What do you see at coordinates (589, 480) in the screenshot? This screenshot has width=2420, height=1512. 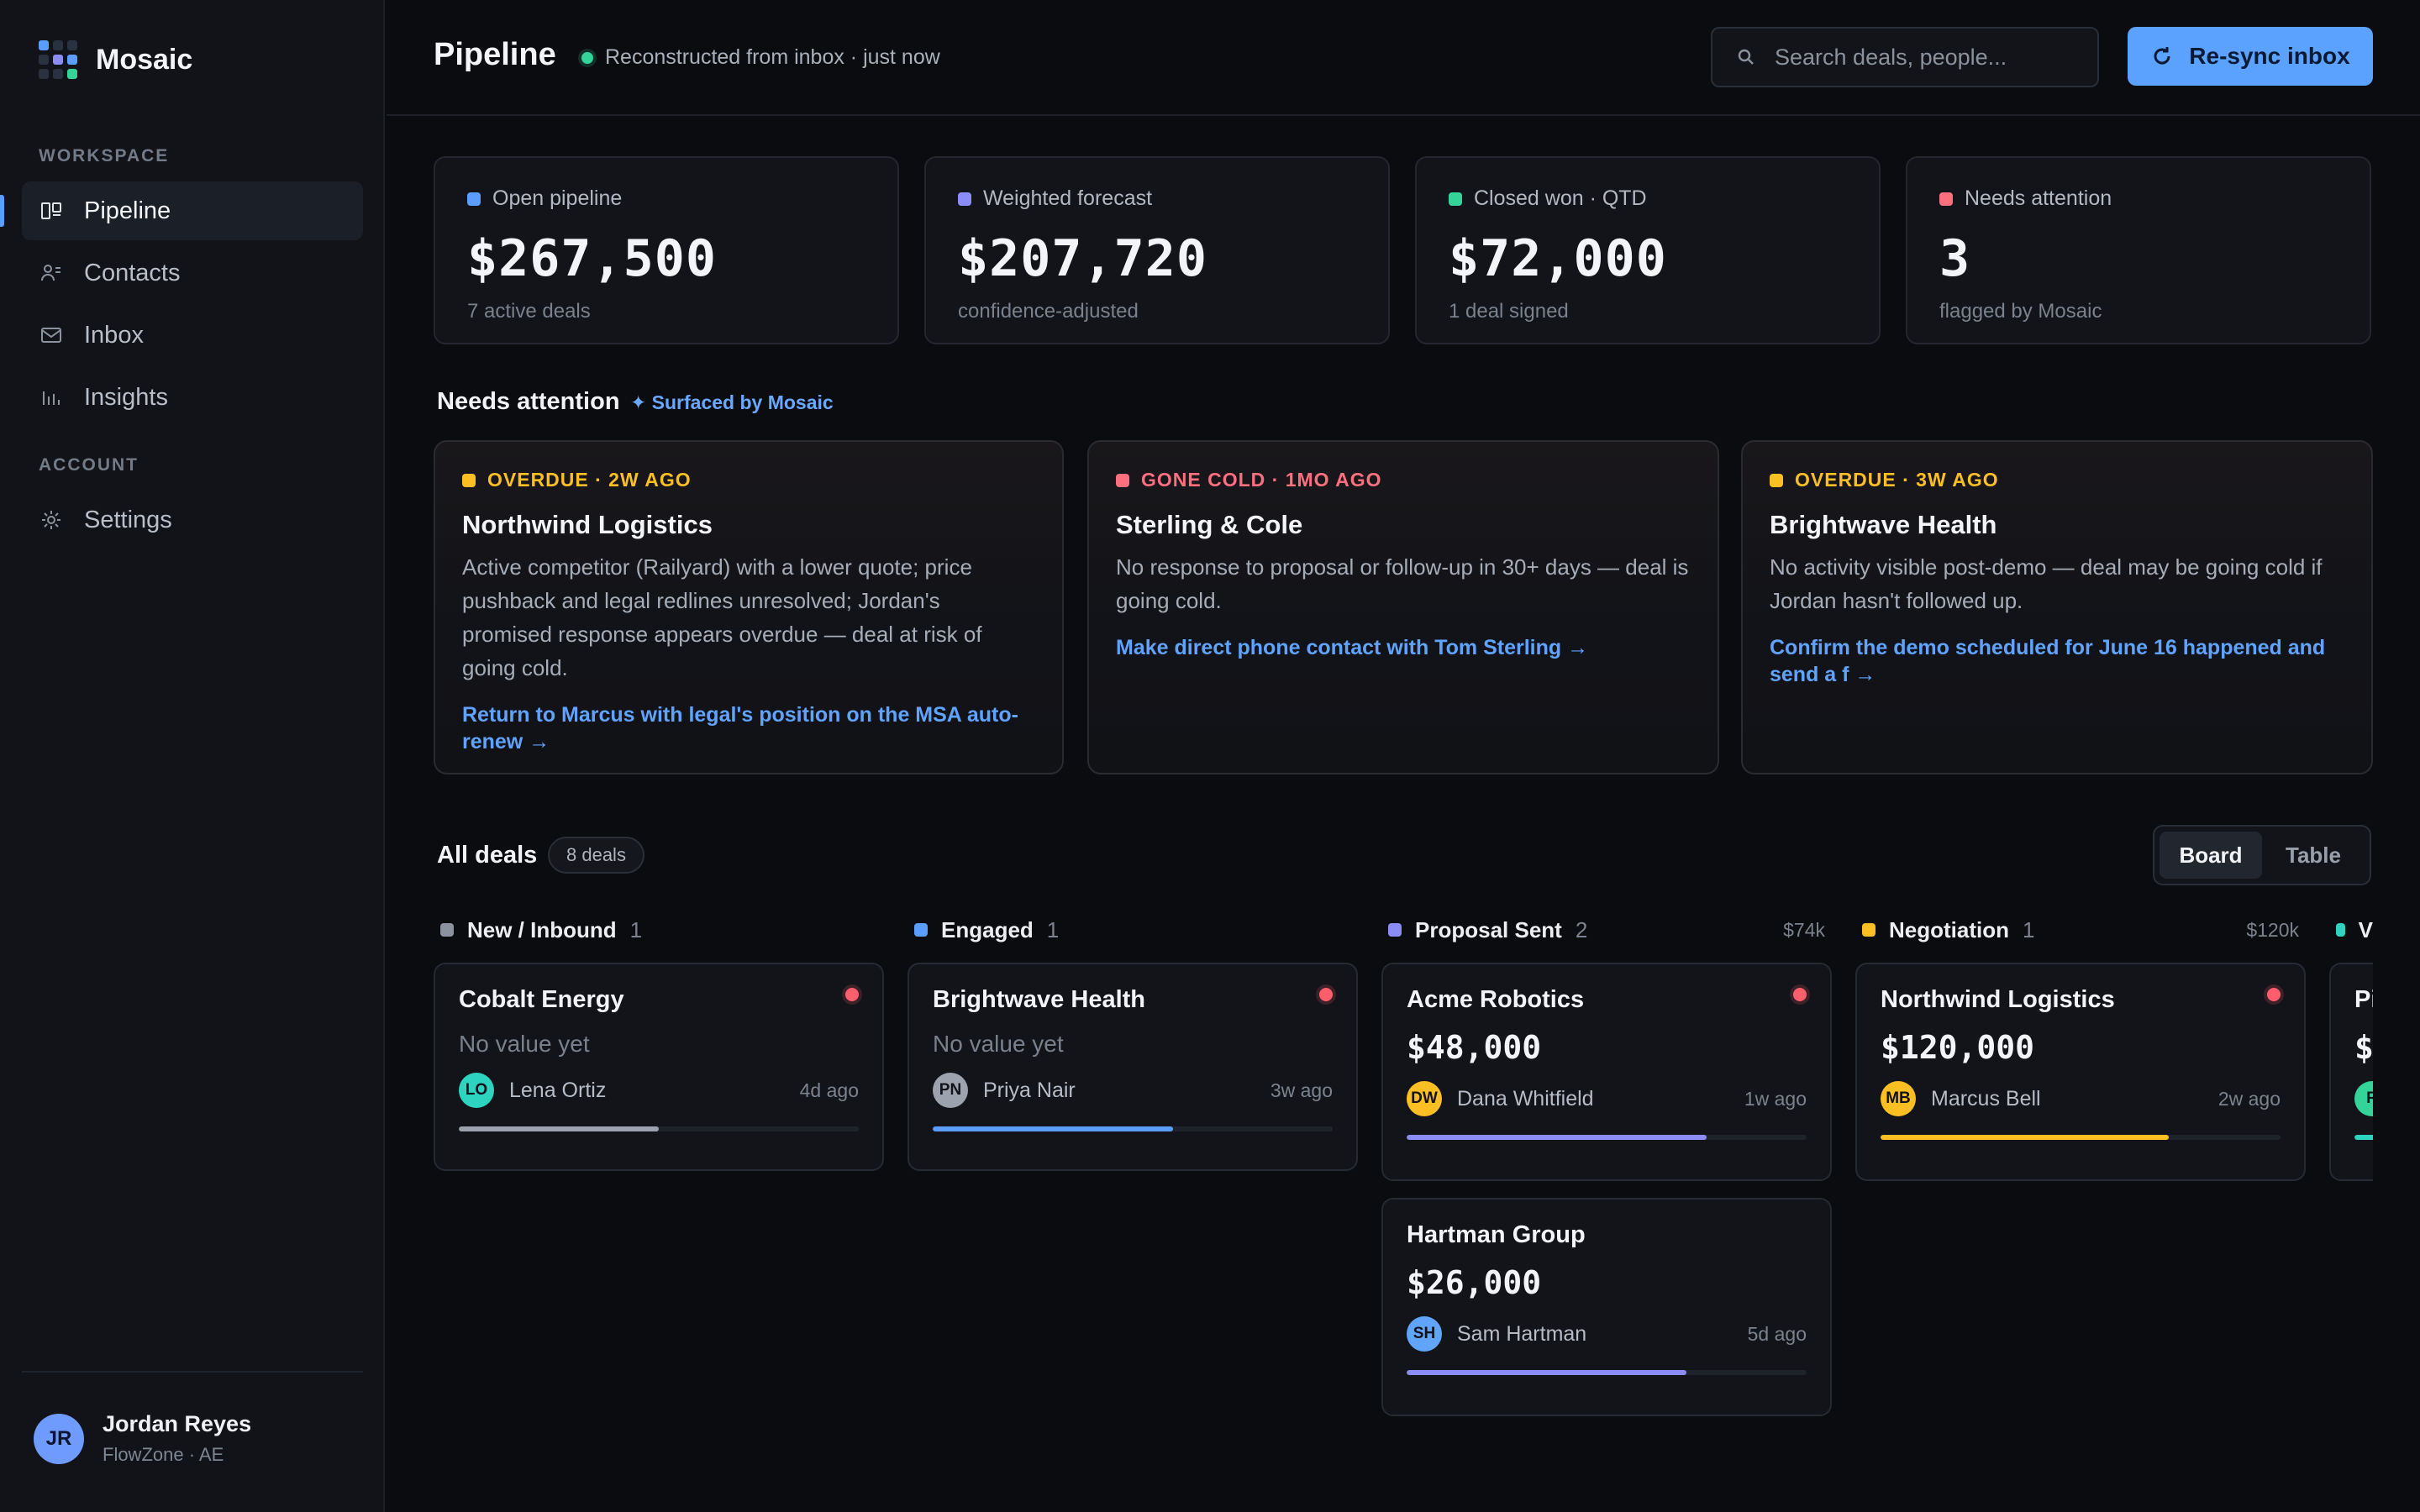 I see `alert-tag: OVERDUE · 2W AGO` at bounding box center [589, 480].